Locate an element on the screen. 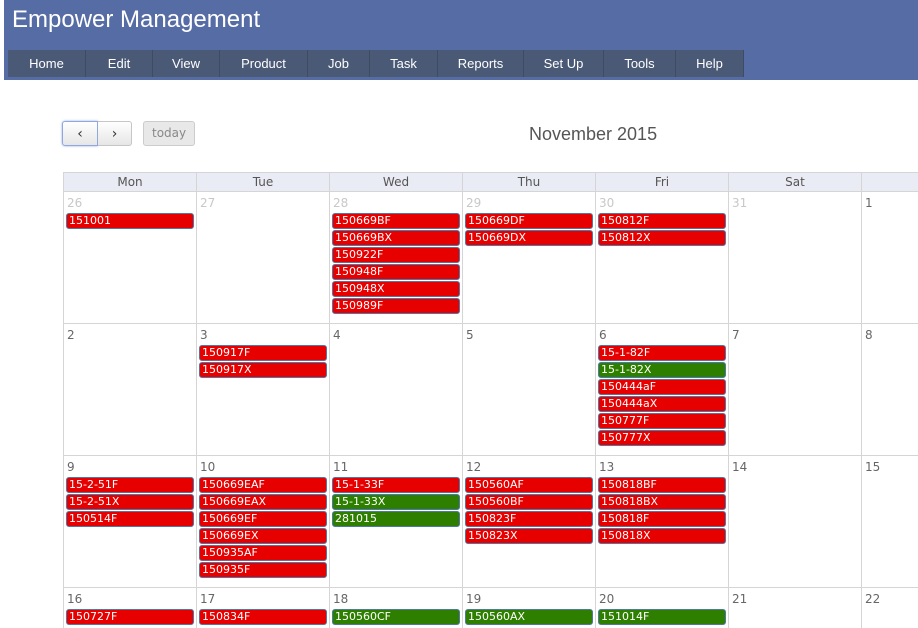  menu-edit: Edit is located at coordinates (119, 63).